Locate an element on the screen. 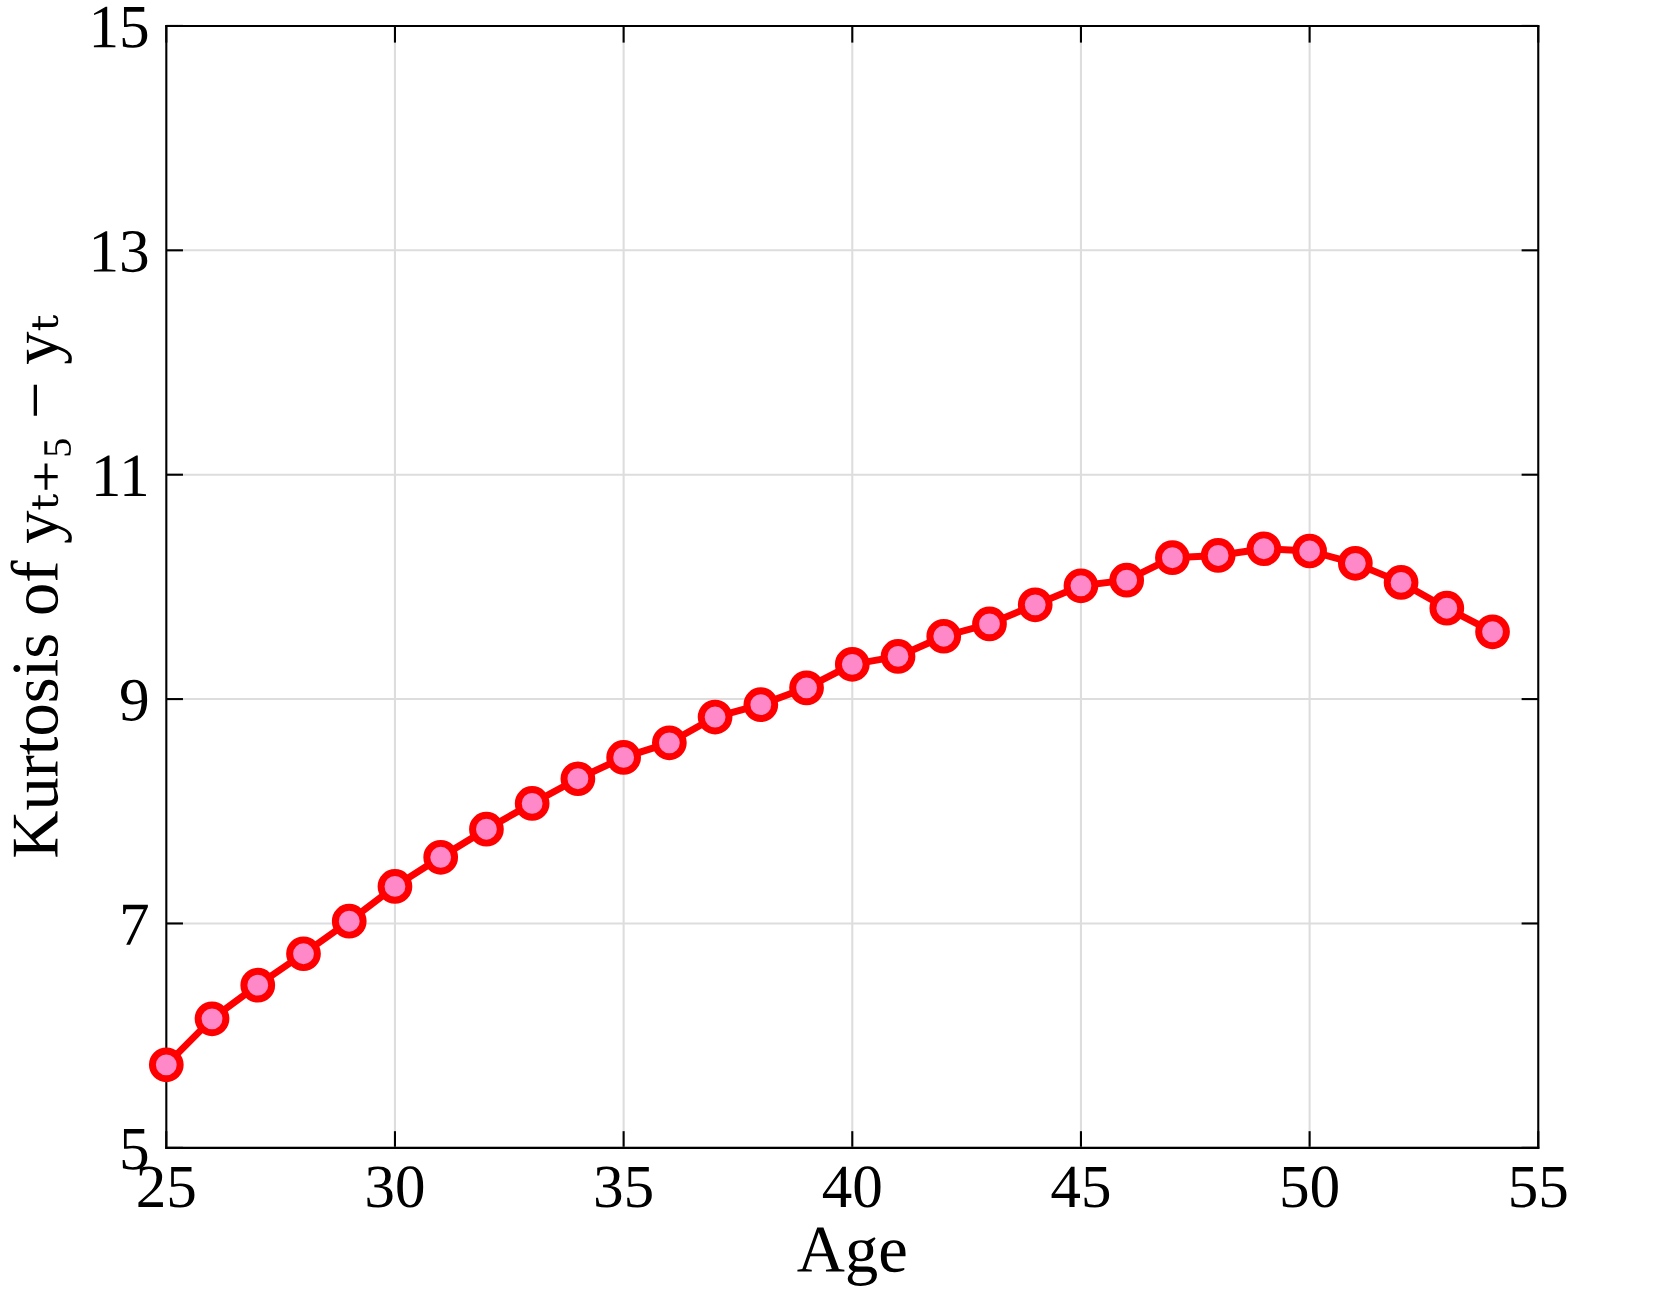  x-tick-label: 30 is located at coordinates (395, 1187).